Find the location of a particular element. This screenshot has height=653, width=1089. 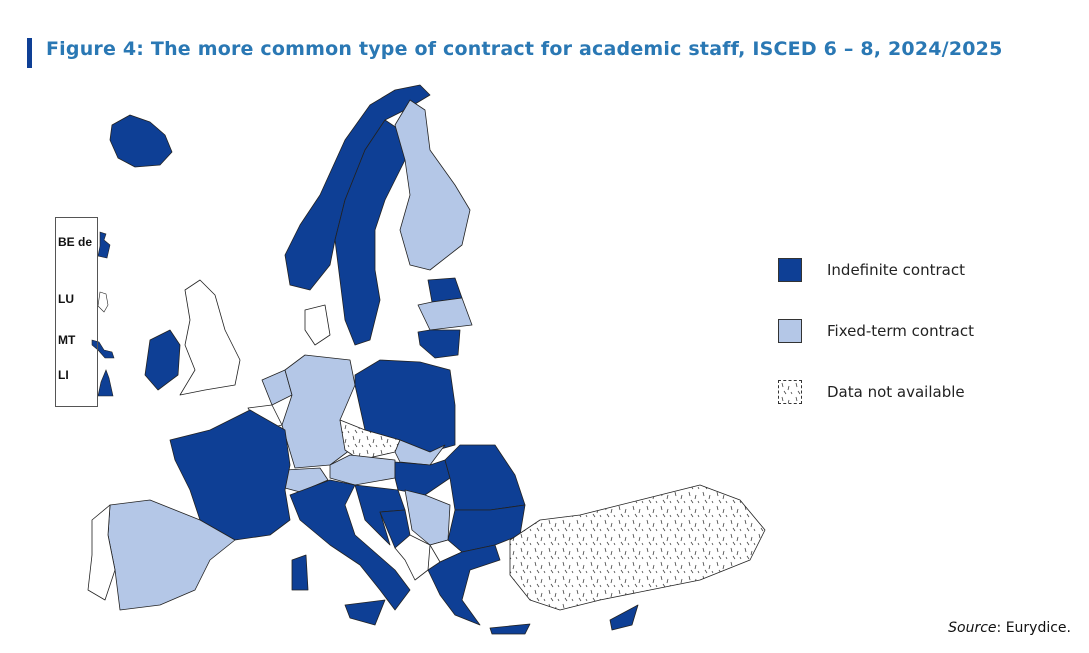

inset-shape-lu is located at coordinates (103, 302).